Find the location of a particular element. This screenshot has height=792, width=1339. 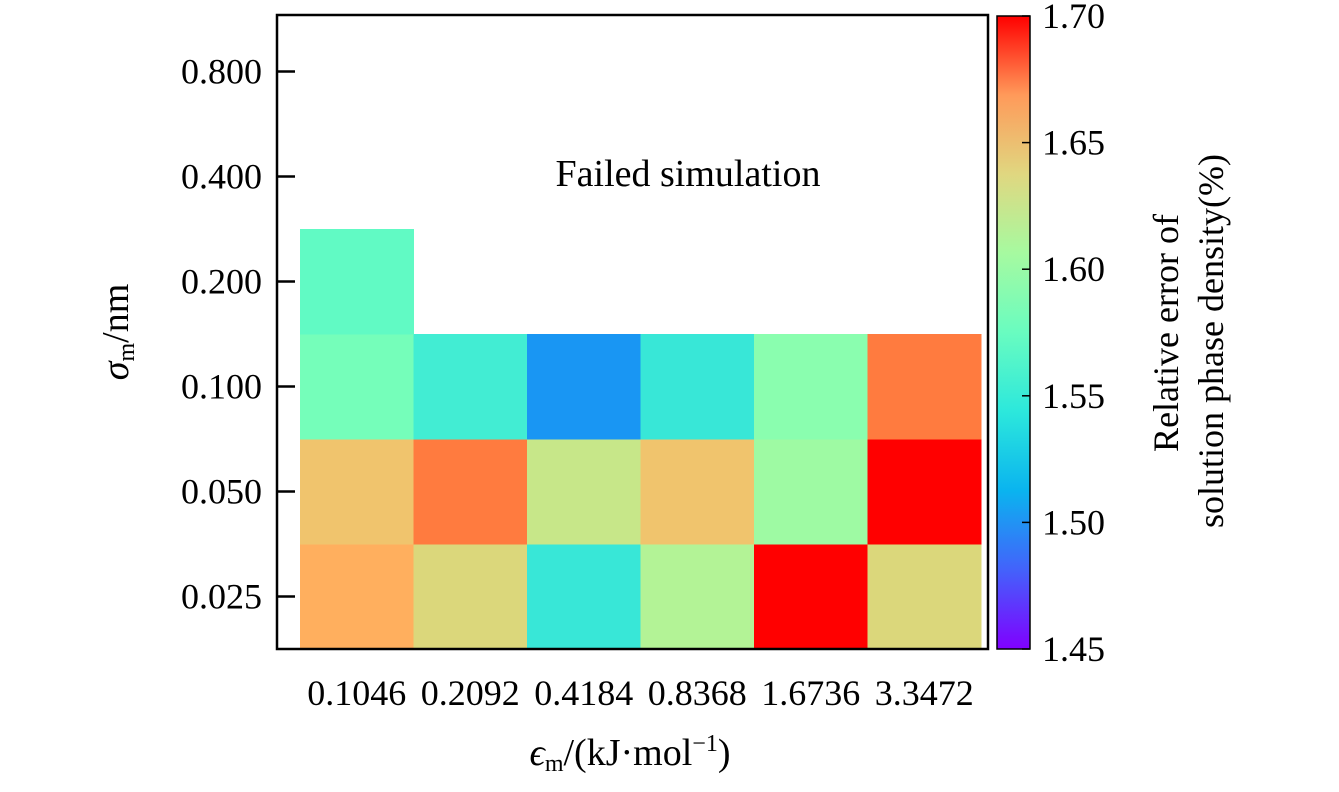

x-axis-title-sub: m is located at coordinates (554, 764).